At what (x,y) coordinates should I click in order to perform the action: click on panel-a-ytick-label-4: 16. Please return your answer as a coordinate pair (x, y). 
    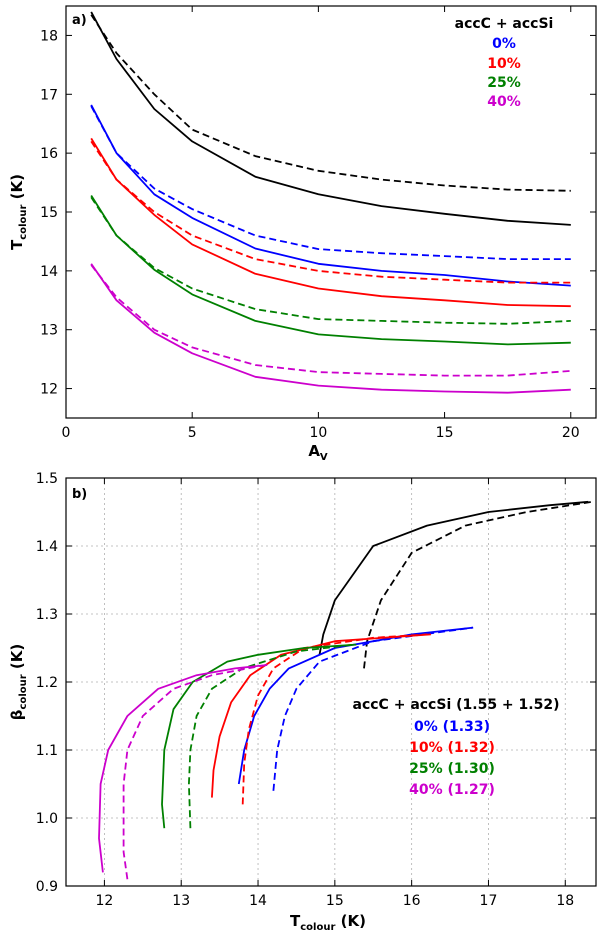
    Looking at the image, I should click on (49, 154).